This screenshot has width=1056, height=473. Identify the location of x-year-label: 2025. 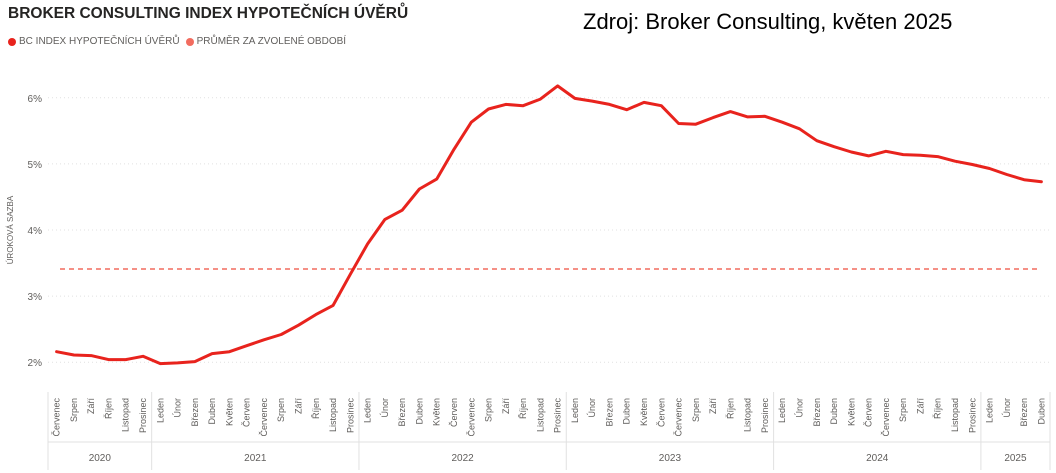
(1015, 458).